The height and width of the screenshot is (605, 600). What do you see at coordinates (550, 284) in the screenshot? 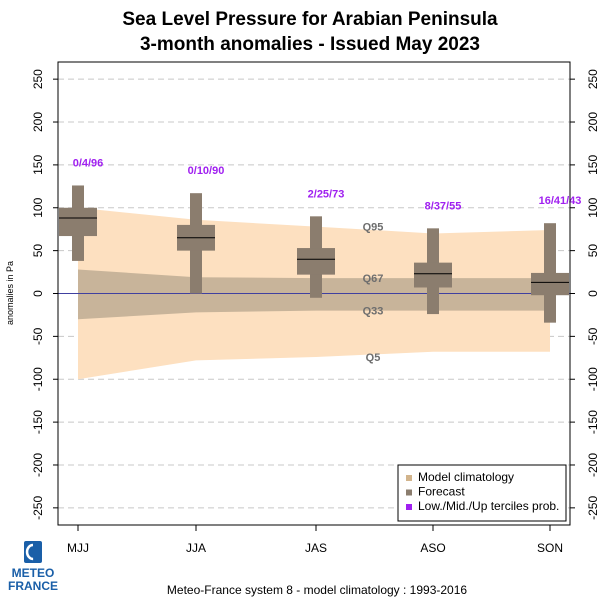
I see `forecast-box-son` at bounding box center [550, 284].